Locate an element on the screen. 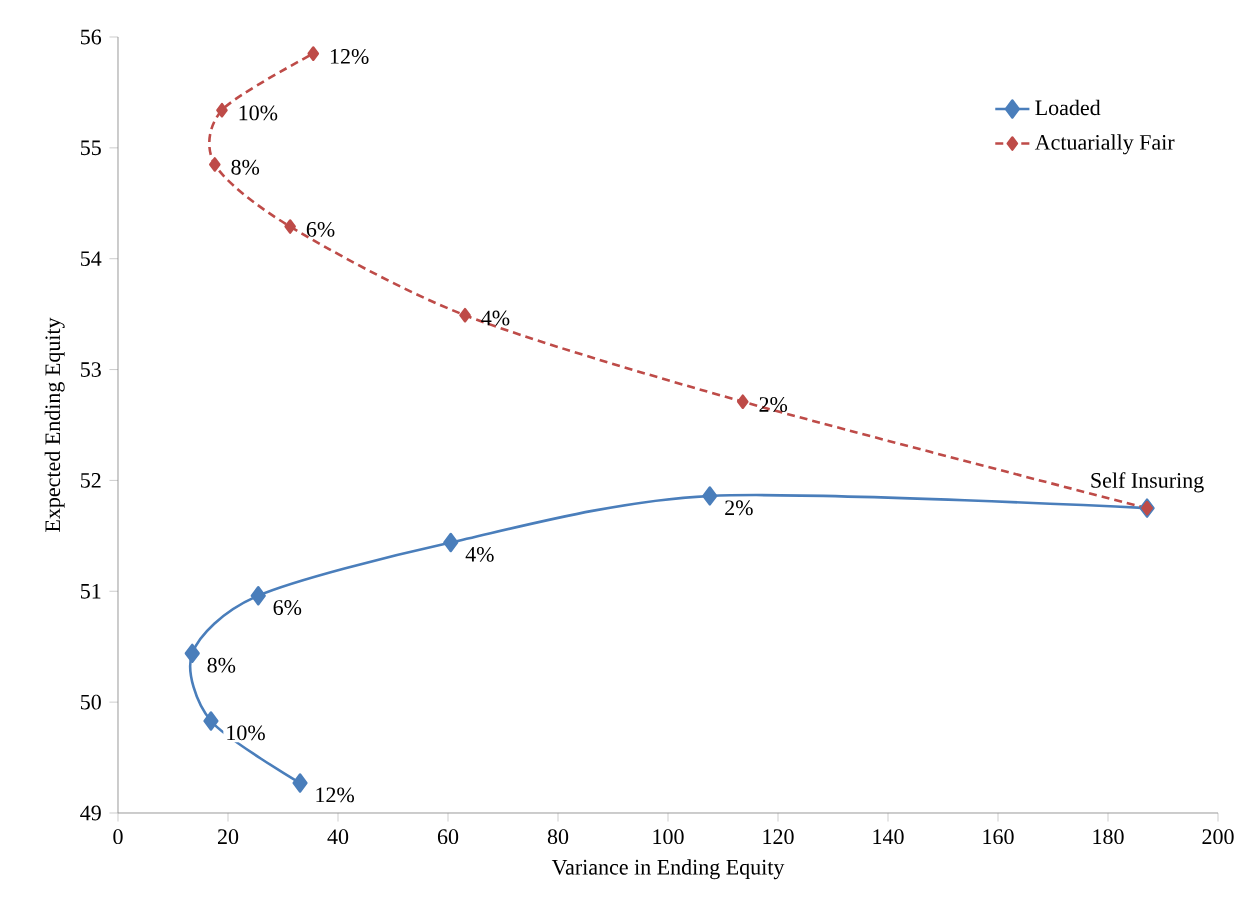 Image resolution: width=1248 pixels, height=913 pixels. x-tick-label: 180 is located at coordinates (1108, 837).